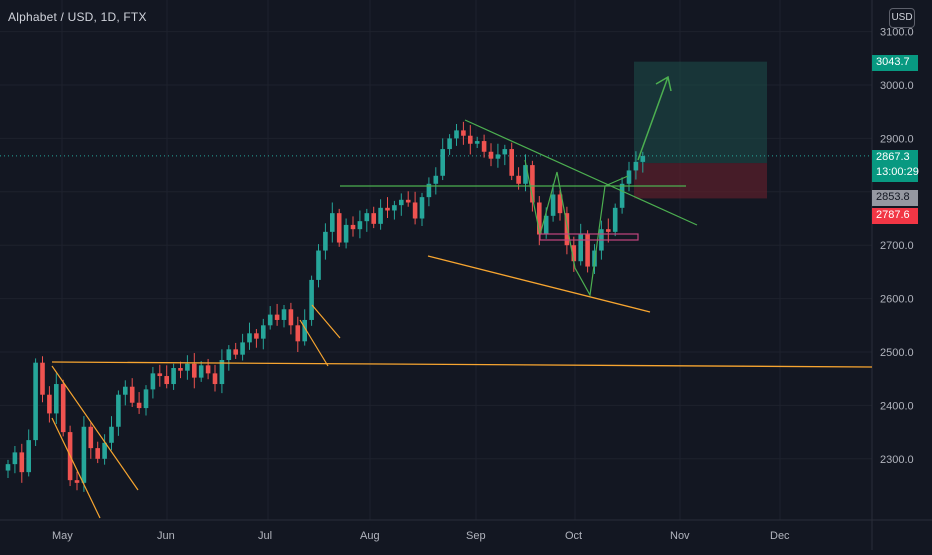 The width and height of the screenshot is (932, 555). Describe the element at coordinates (780, 536) in the screenshot. I see `time-tick-label: Dec` at that location.